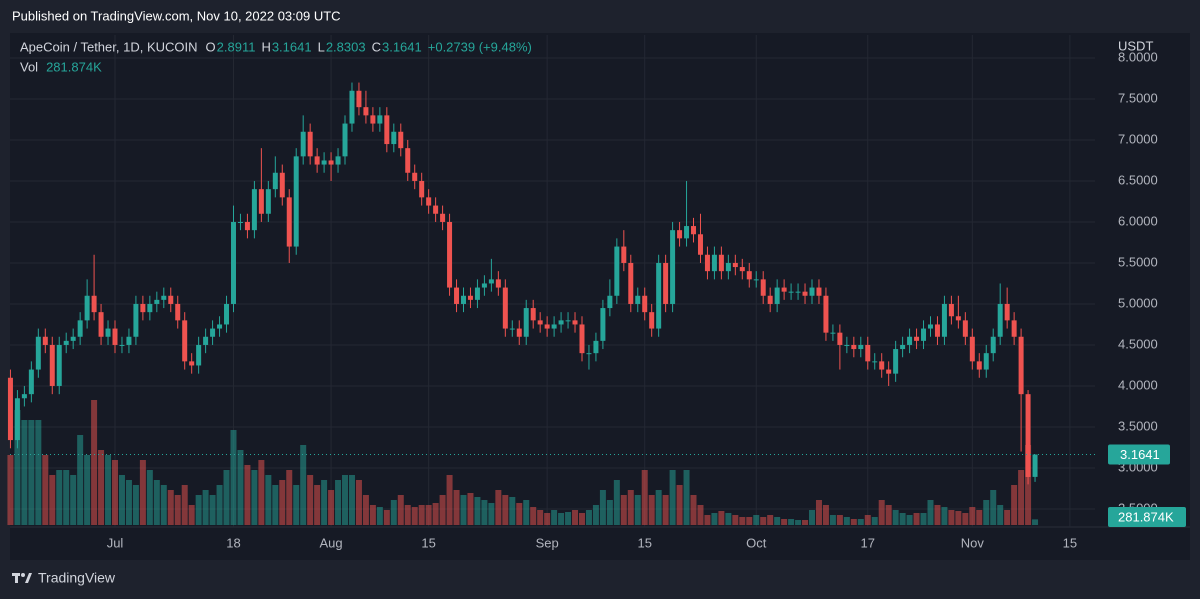 The height and width of the screenshot is (599, 1200). I want to click on x-tick-label: Jul, so click(115, 542).